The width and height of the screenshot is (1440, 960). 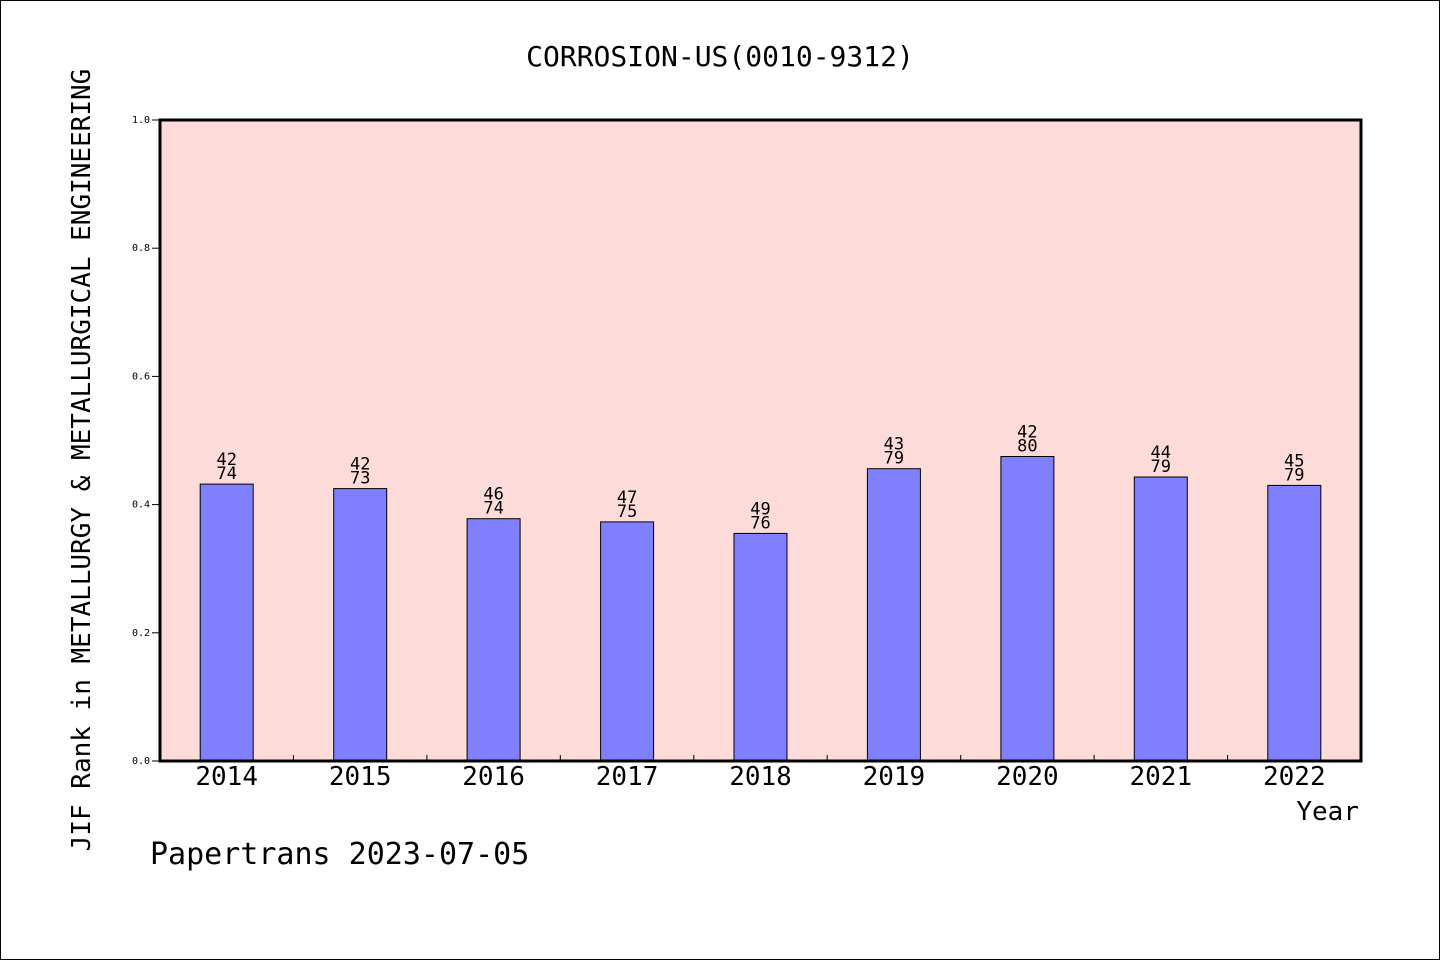 I want to click on bar-2015, so click(x=360, y=625).